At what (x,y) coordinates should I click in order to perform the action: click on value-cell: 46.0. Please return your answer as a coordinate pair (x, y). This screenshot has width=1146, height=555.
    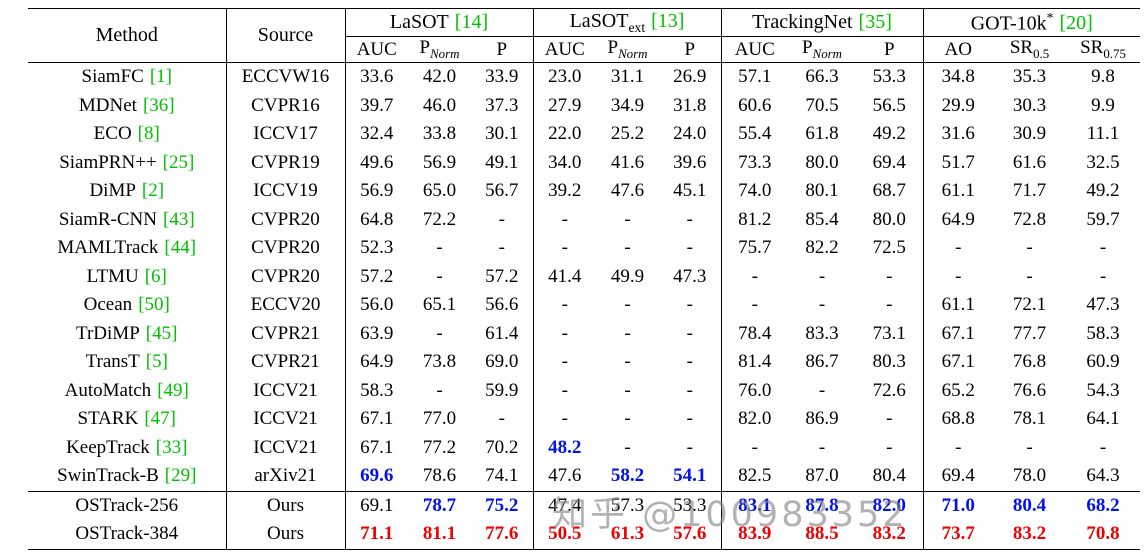
    Looking at the image, I should click on (439, 105).